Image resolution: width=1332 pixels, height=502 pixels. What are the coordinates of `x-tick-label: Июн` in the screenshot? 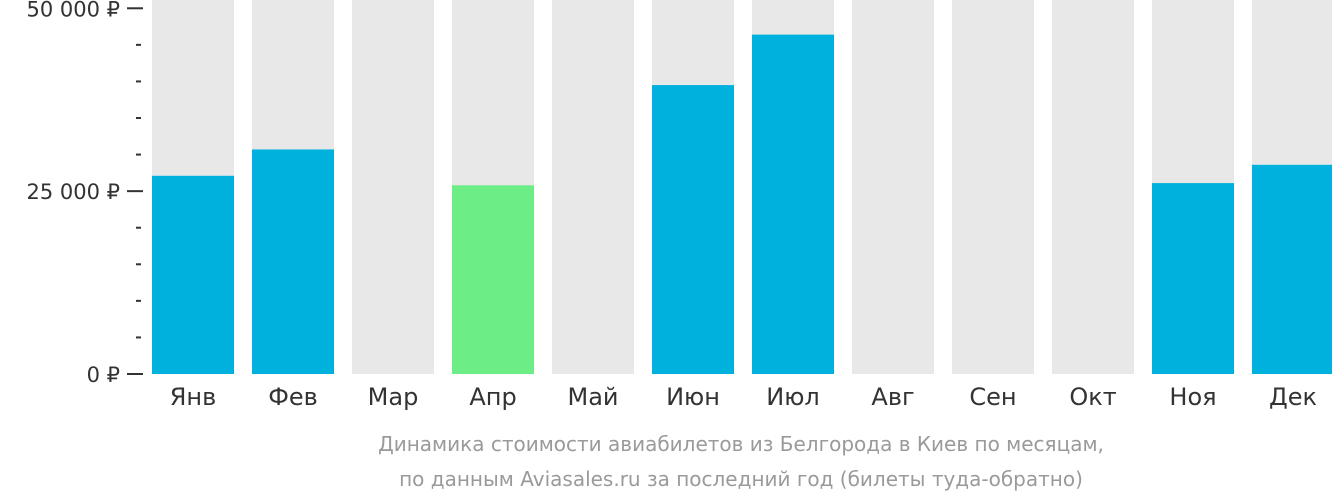 It's located at (693, 397).